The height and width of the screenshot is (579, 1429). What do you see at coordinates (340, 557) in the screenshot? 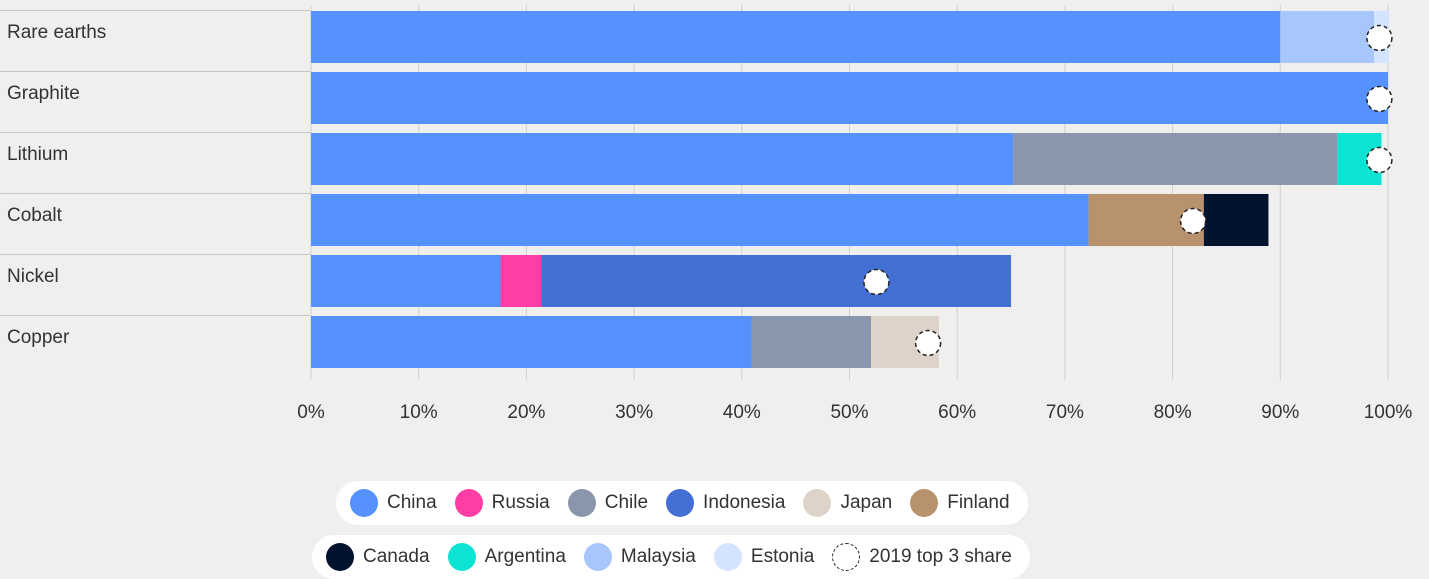
I see `legend-swatch-canada` at bounding box center [340, 557].